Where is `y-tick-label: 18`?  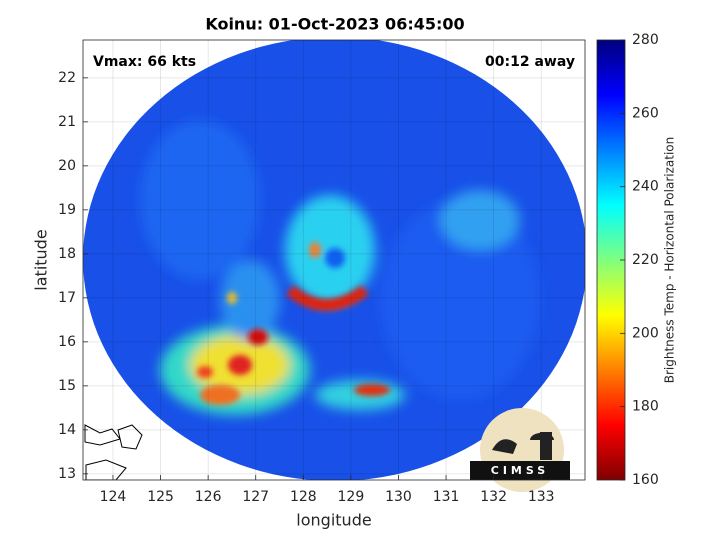 y-tick-label: 18 is located at coordinates (67, 254).